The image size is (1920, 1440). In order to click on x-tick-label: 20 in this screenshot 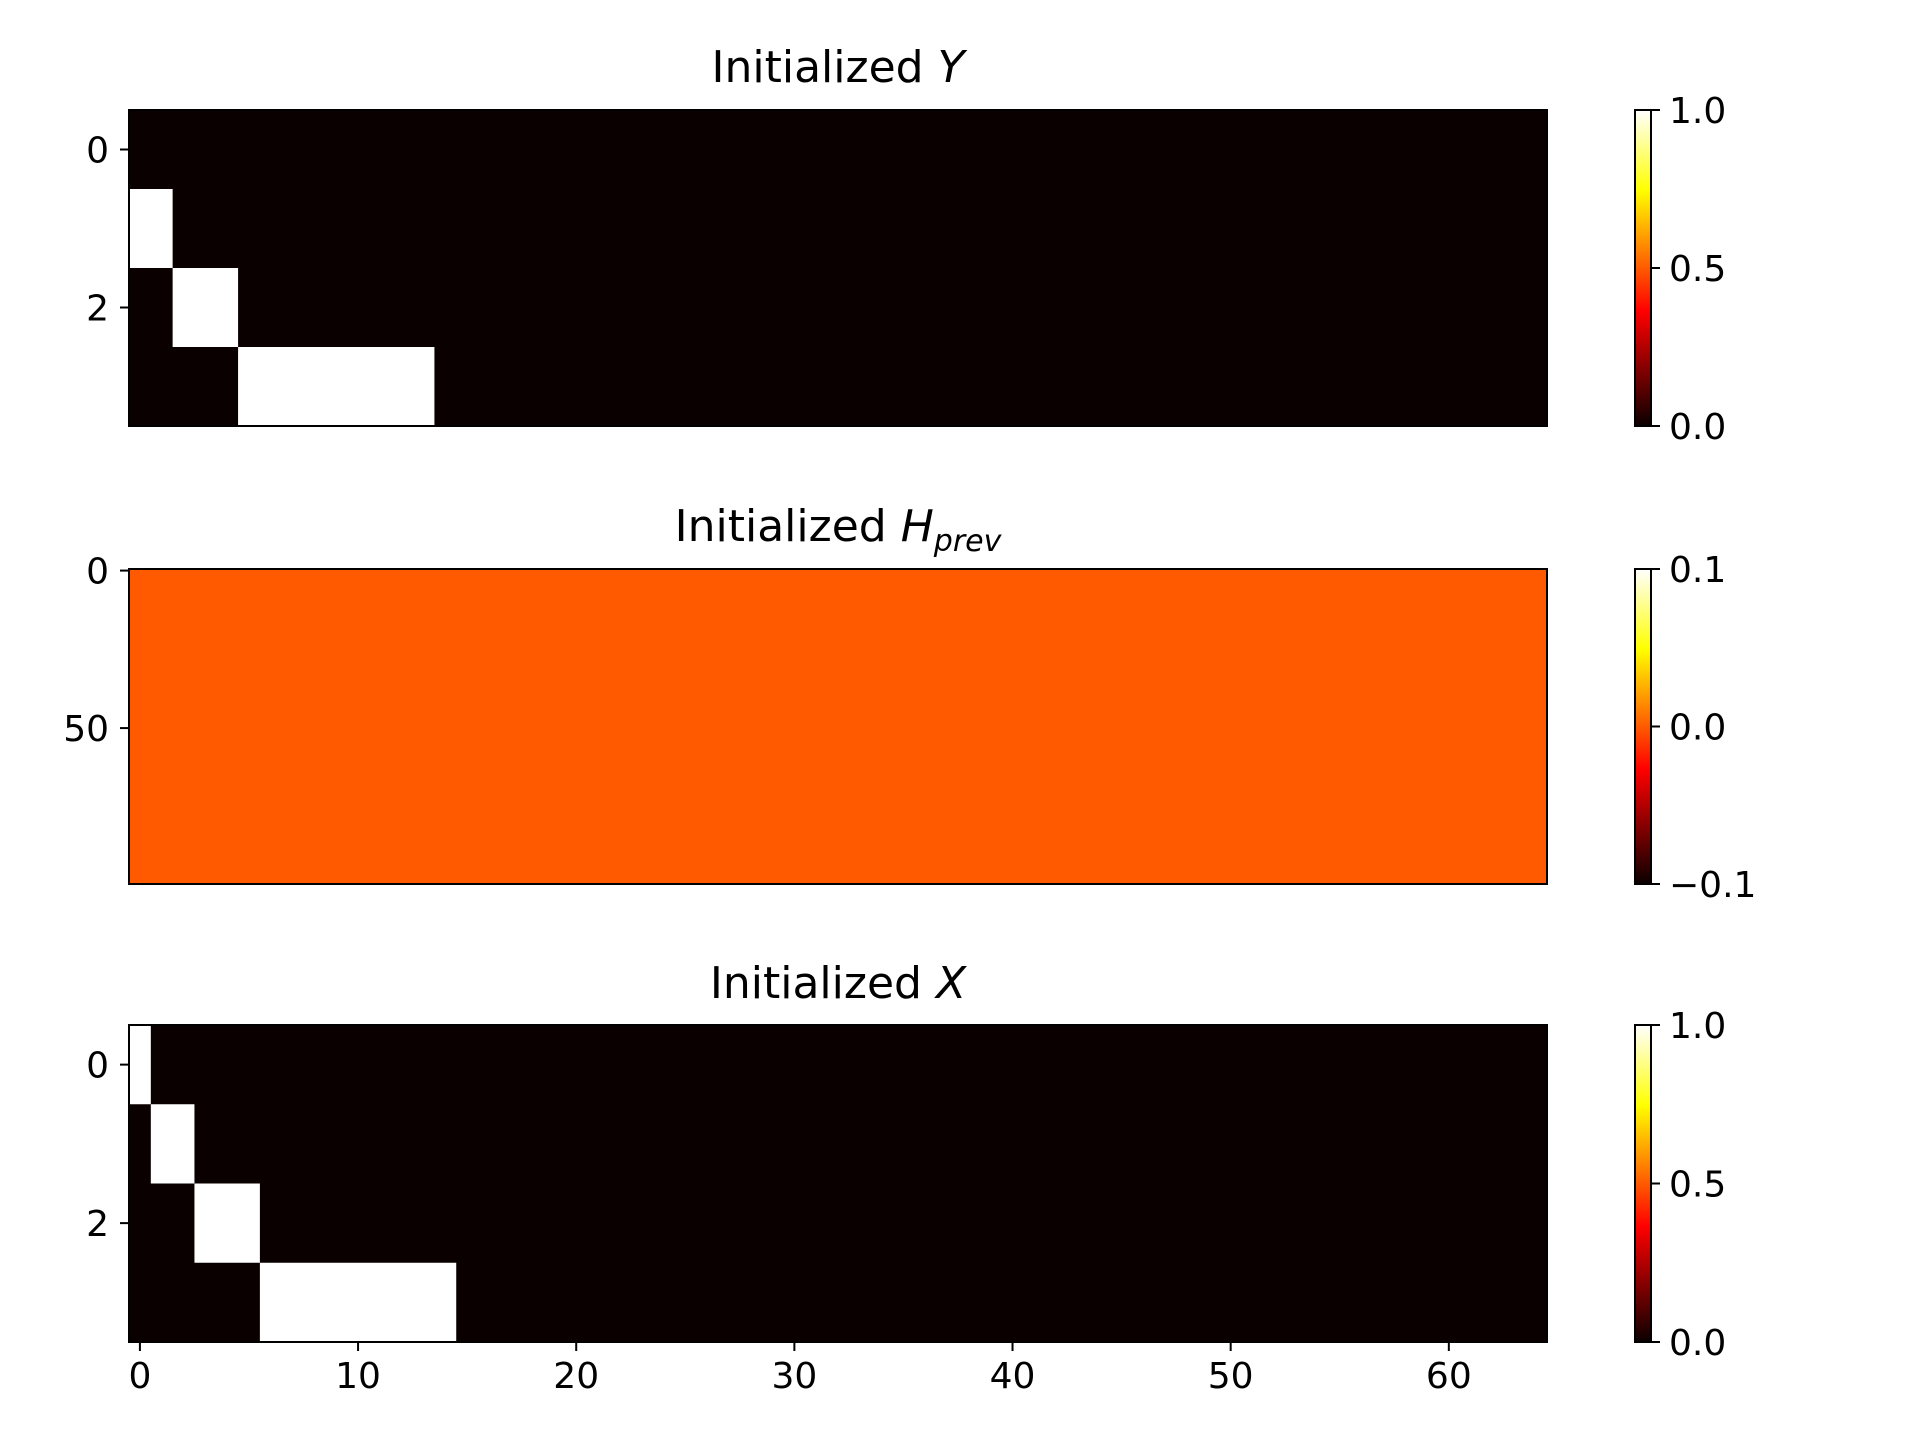, I will do `click(576, 1376)`.